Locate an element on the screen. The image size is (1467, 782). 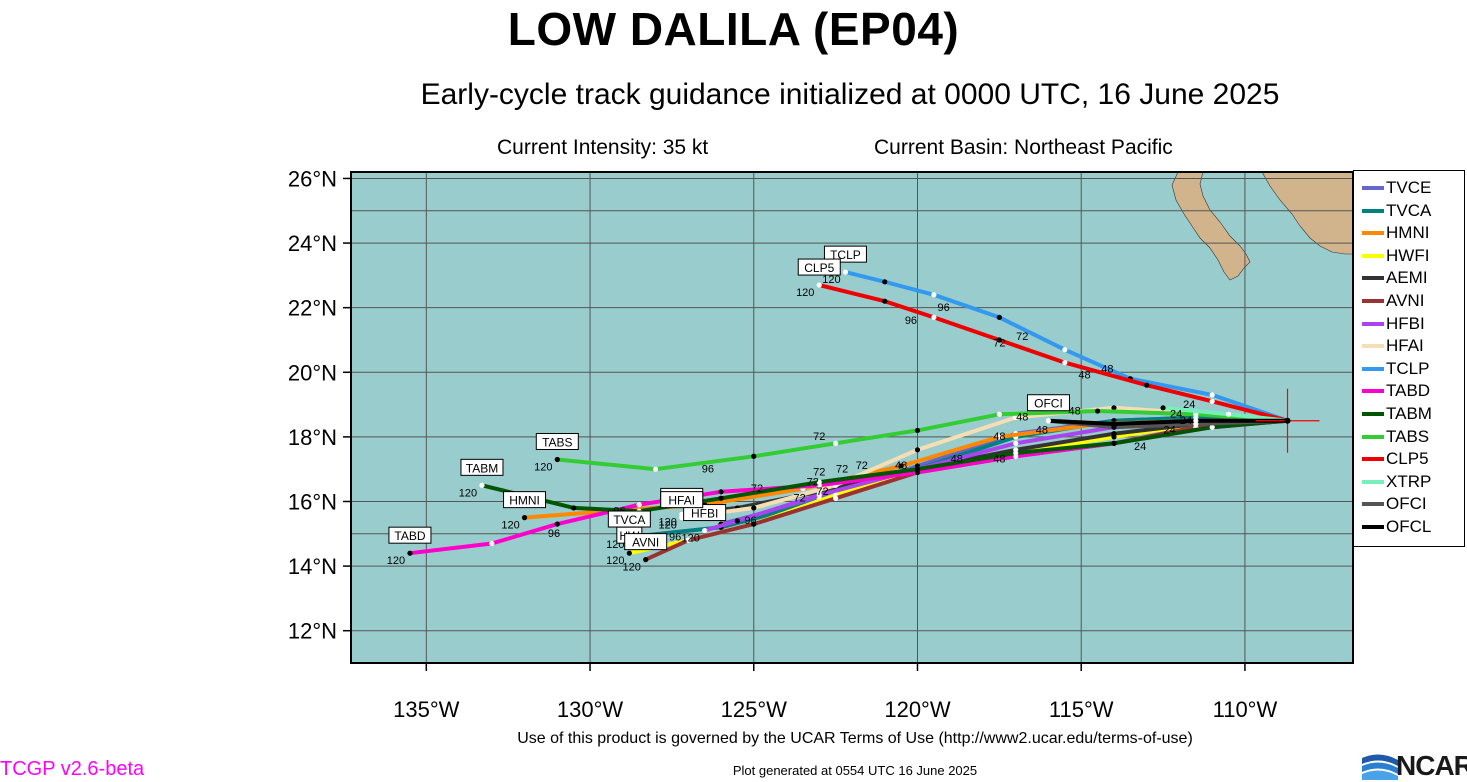
legend-label: AVNI is located at coordinates (1405, 300).